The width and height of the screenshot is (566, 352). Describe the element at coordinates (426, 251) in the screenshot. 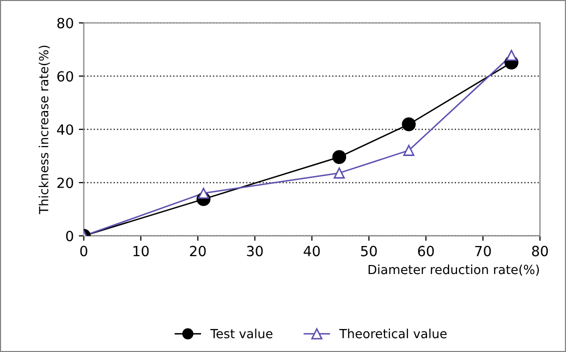

I see `x-tick-label: 60` at that location.